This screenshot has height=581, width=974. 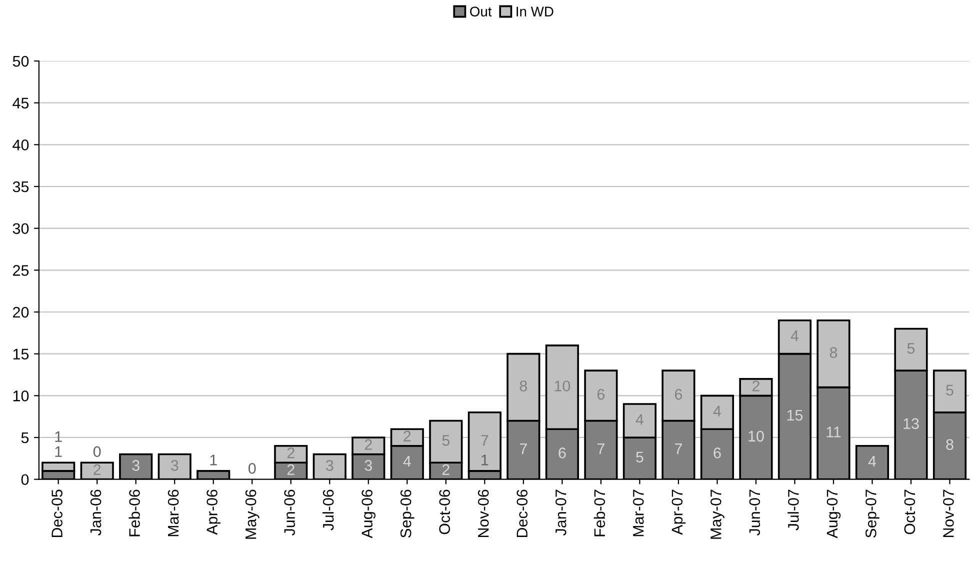 What do you see at coordinates (638, 513) in the screenshot?
I see `x-tick-label: Mar-07` at bounding box center [638, 513].